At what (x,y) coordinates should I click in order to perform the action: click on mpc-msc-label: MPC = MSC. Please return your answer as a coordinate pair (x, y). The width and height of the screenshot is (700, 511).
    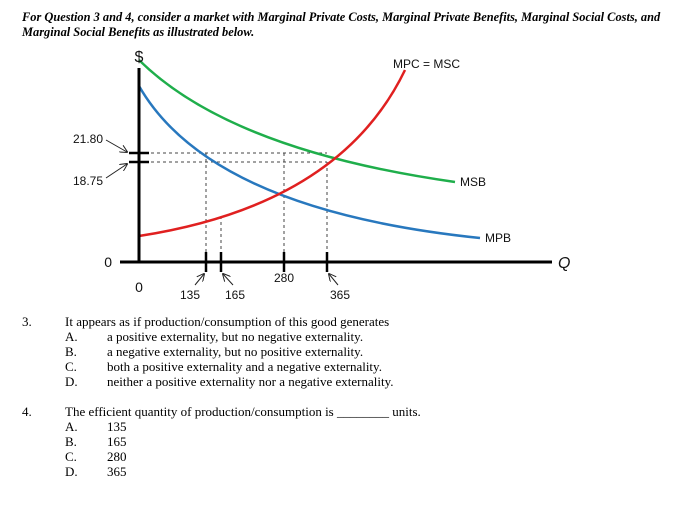
    Looking at the image, I should click on (426, 64).